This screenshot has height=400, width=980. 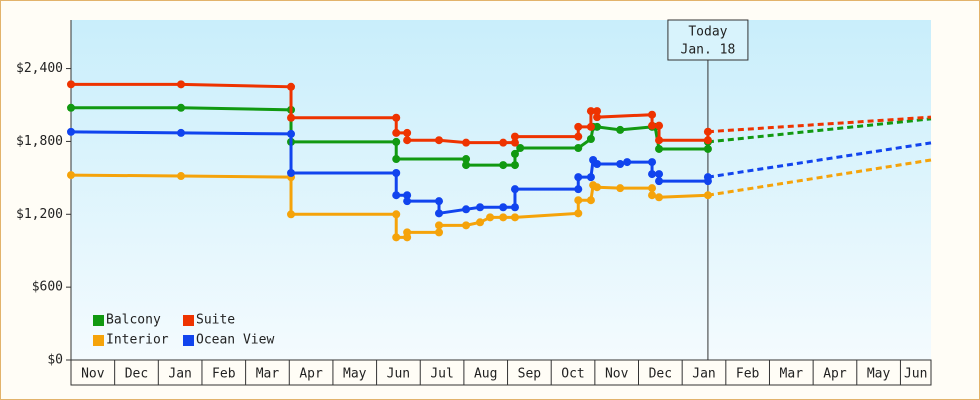 I want to click on x-tick-label: Jun, so click(x=398, y=374).